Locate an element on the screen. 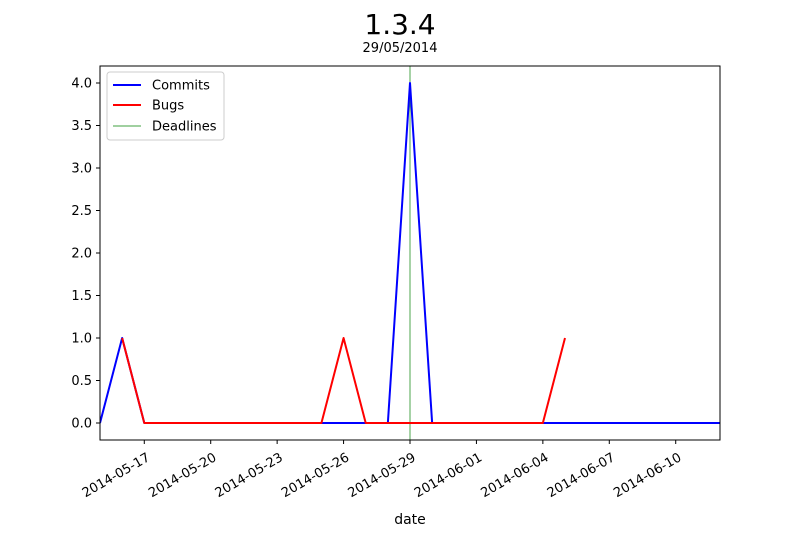  y-tick-label: 1.0 is located at coordinates (81, 339).